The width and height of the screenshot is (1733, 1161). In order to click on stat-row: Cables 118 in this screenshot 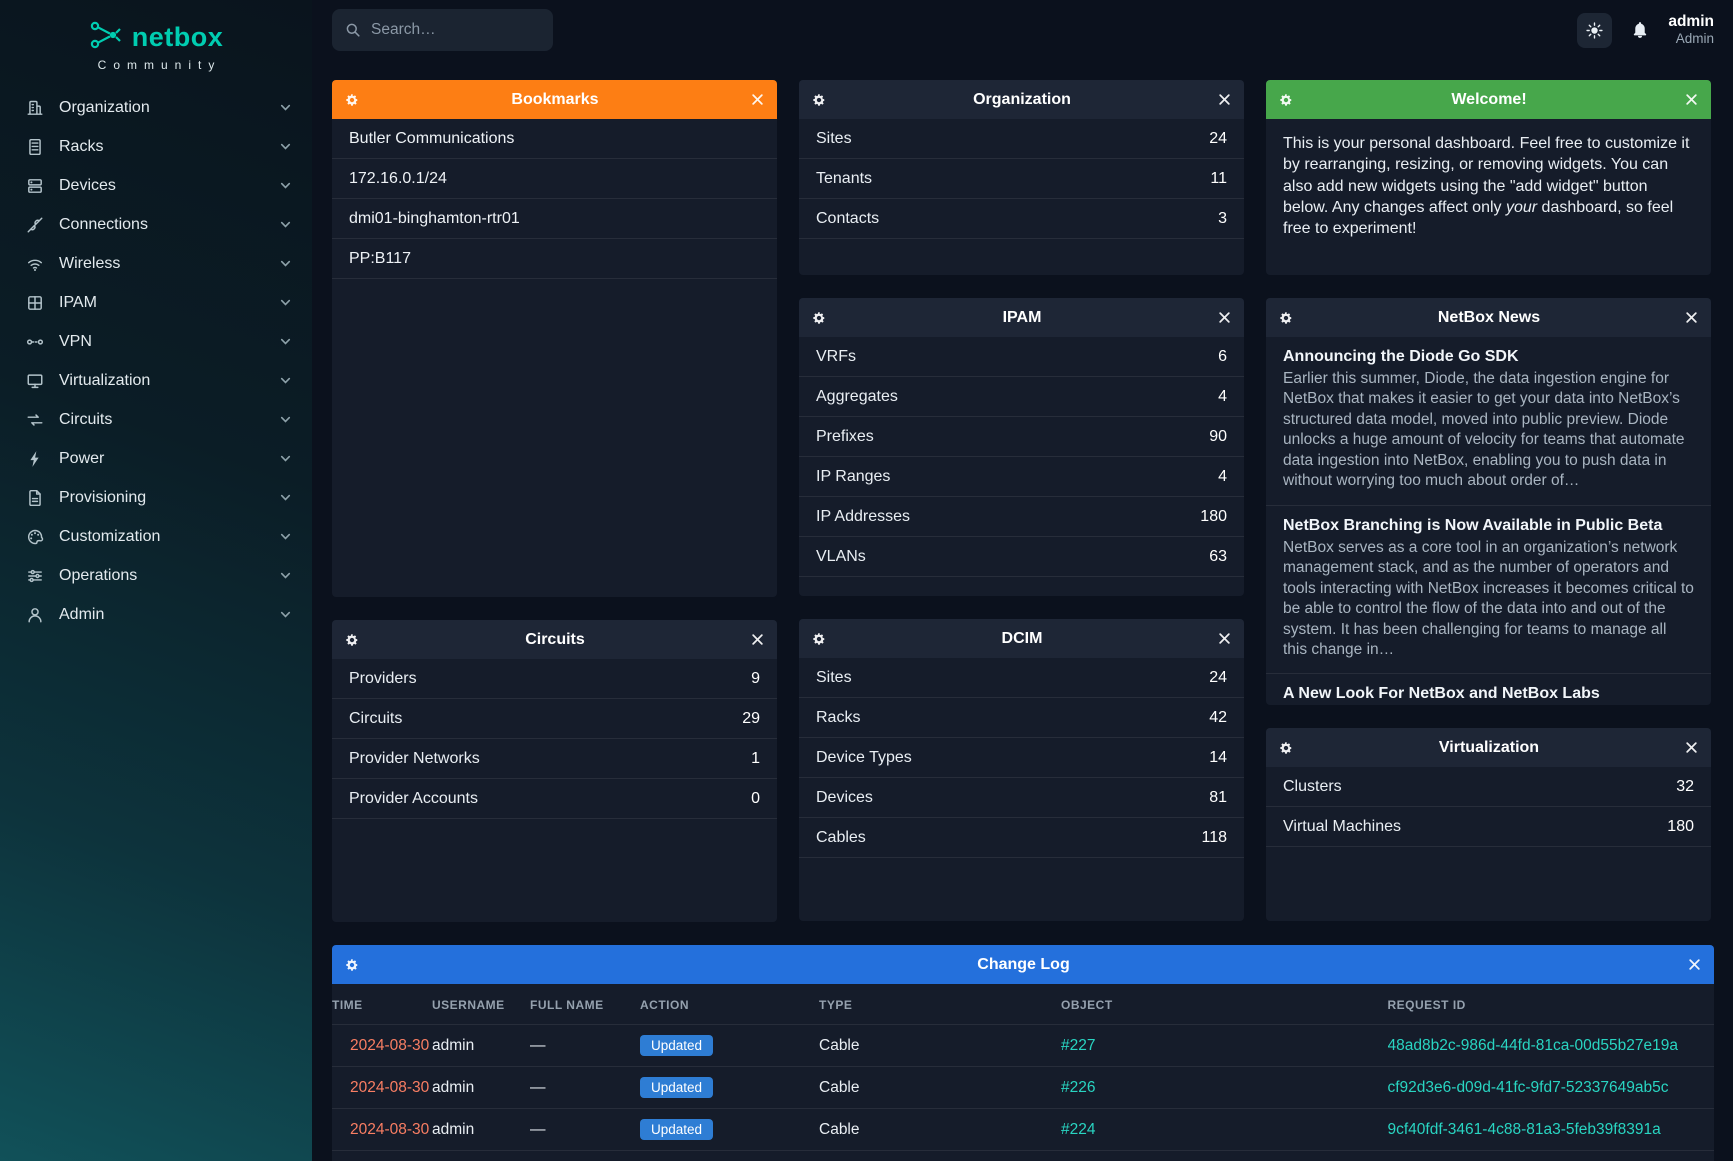, I will do `click(1021, 838)`.